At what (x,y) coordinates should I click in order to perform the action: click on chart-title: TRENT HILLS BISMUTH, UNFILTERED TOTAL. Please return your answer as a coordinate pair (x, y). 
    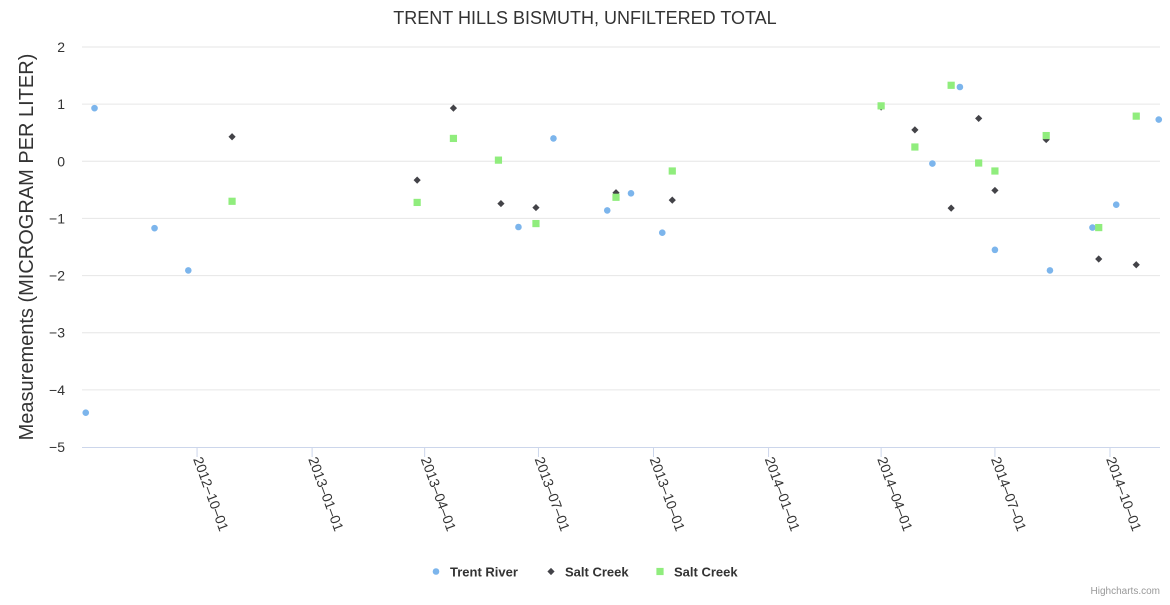
    Looking at the image, I should click on (584, 18).